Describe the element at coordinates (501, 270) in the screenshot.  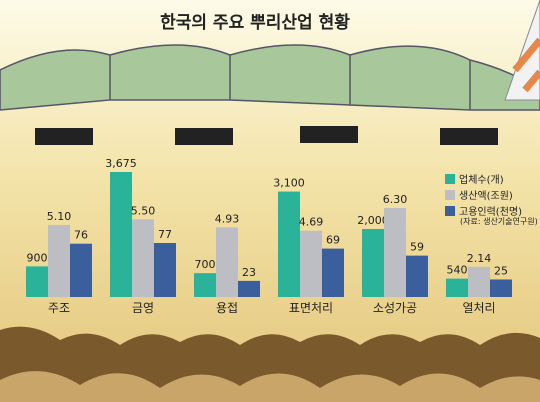
I see `value-label: 25` at that location.